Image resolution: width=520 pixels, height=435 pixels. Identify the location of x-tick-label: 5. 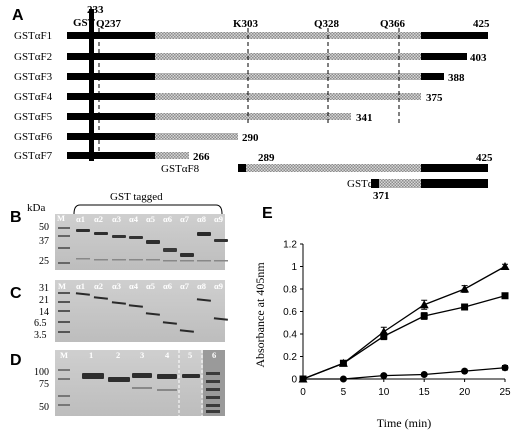
(344, 392).